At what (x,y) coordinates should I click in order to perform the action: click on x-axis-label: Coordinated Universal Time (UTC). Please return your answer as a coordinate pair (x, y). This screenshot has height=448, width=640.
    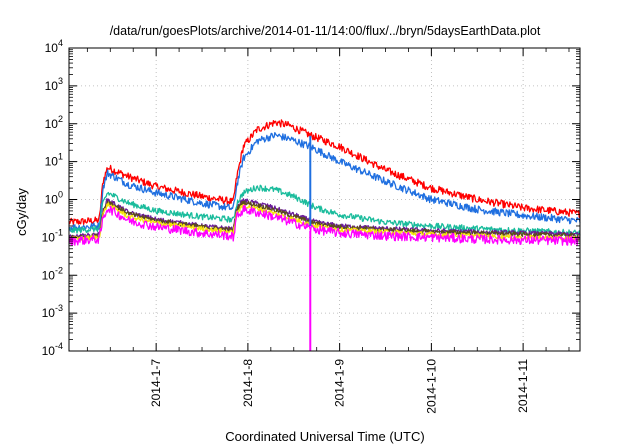
    Looking at the image, I should click on (324, 436).